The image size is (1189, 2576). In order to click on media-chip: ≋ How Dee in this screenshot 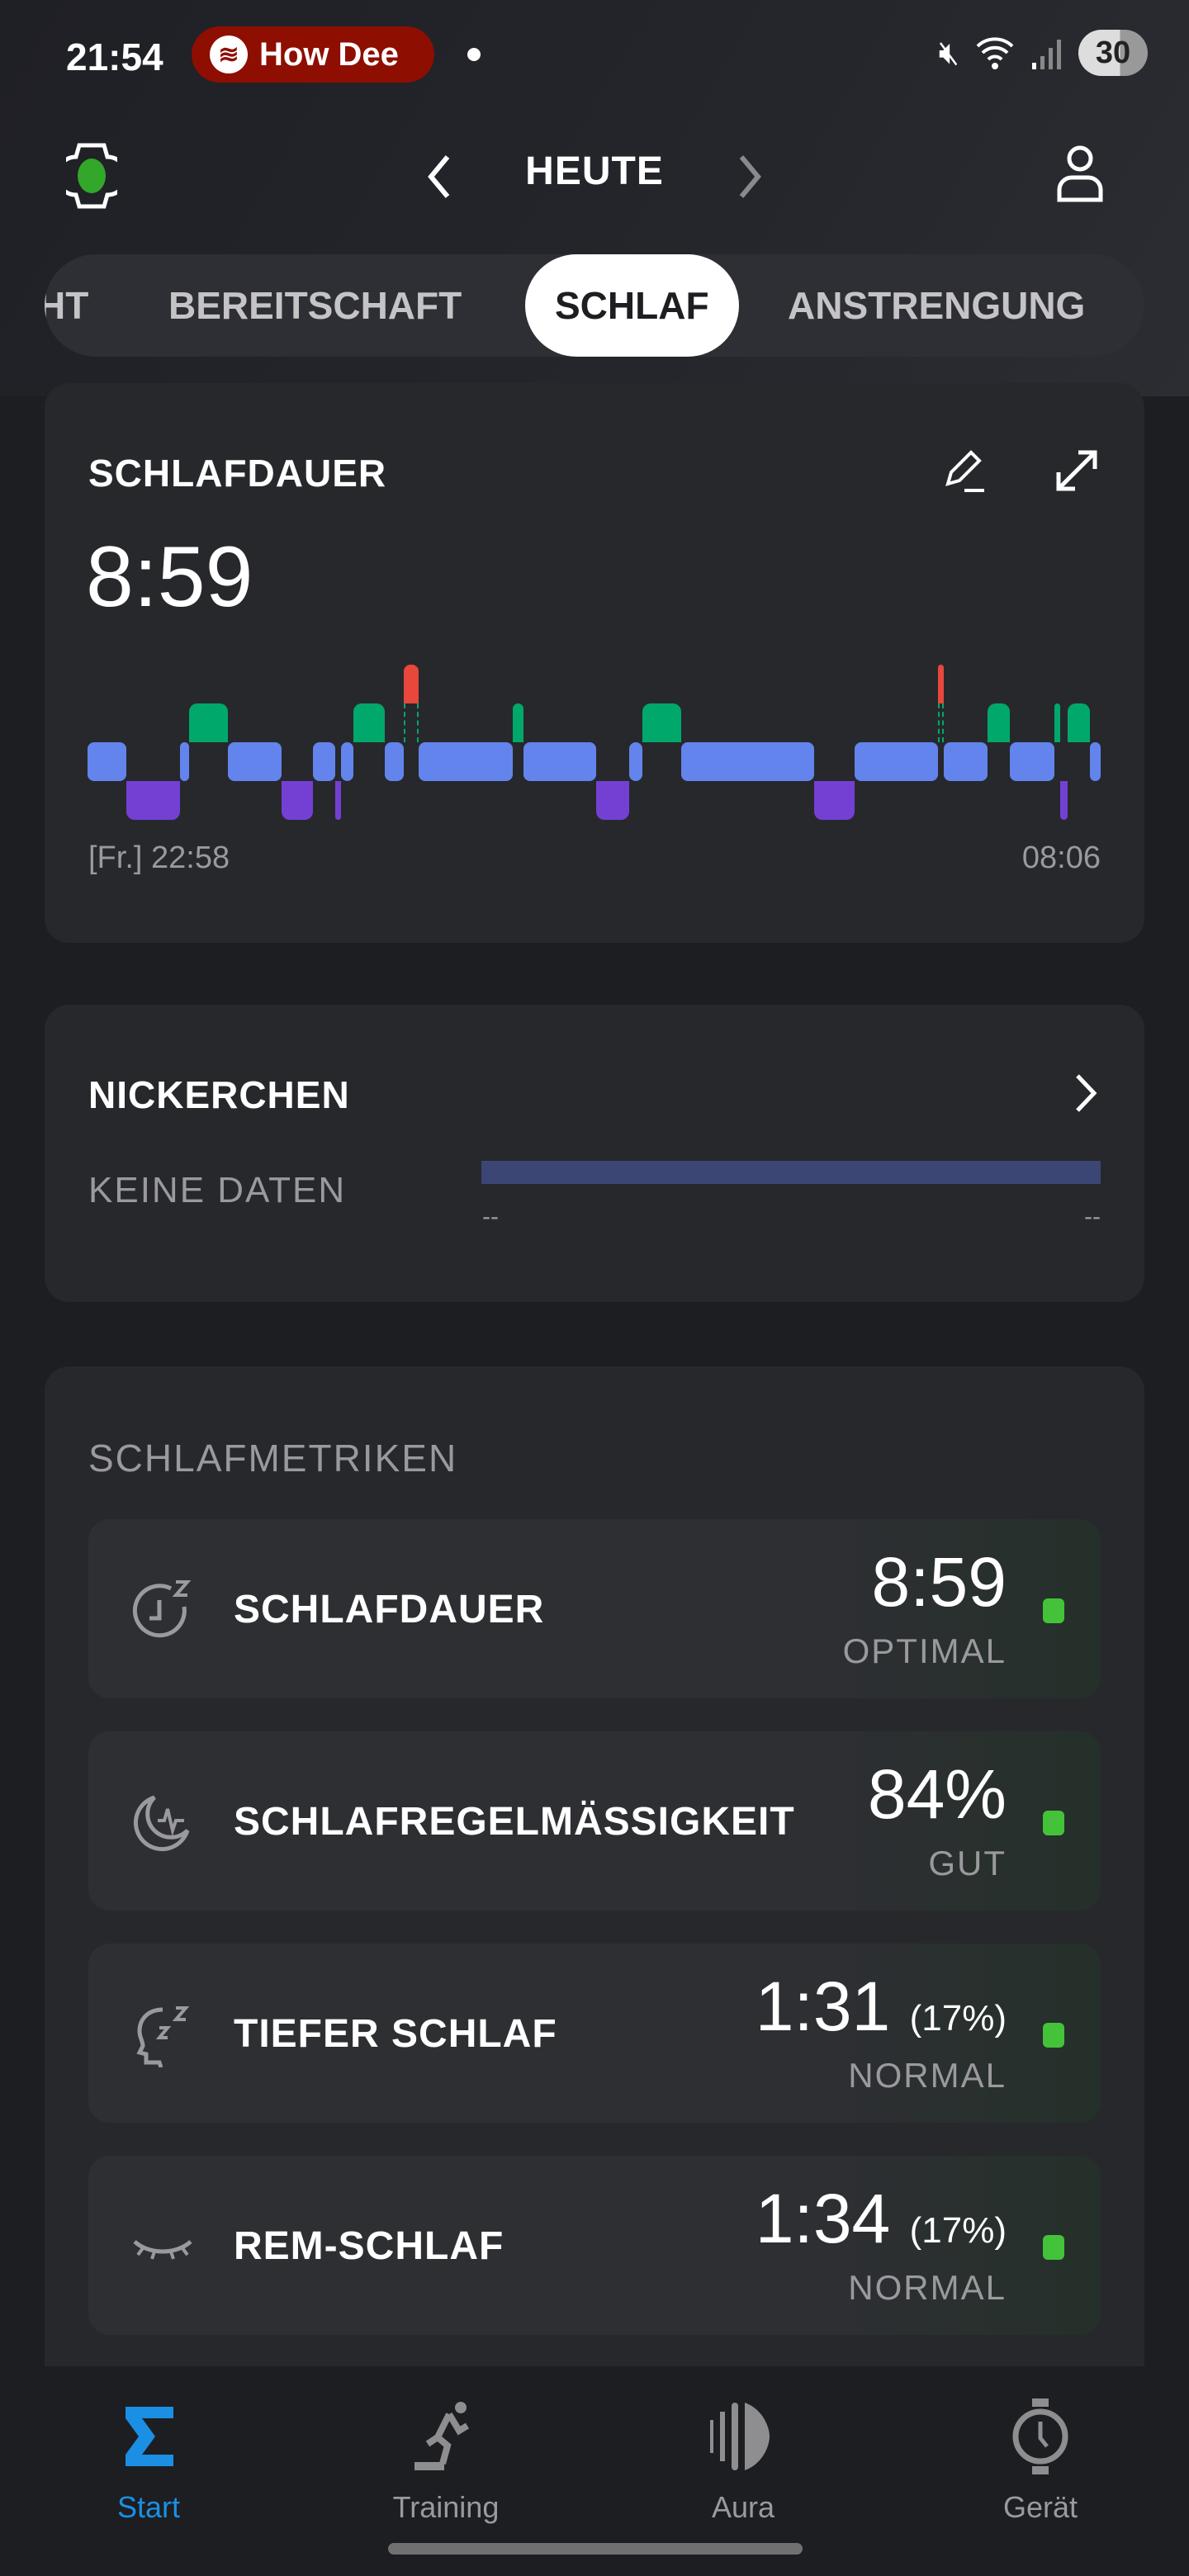, I will do `click(313, 54)`.